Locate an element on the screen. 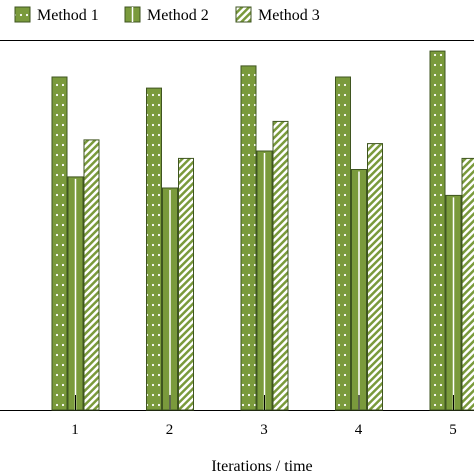 The height and width of the screenshot is (474, 474). legend-item-method-1: Method 1 is located at coordinates (56, 15).